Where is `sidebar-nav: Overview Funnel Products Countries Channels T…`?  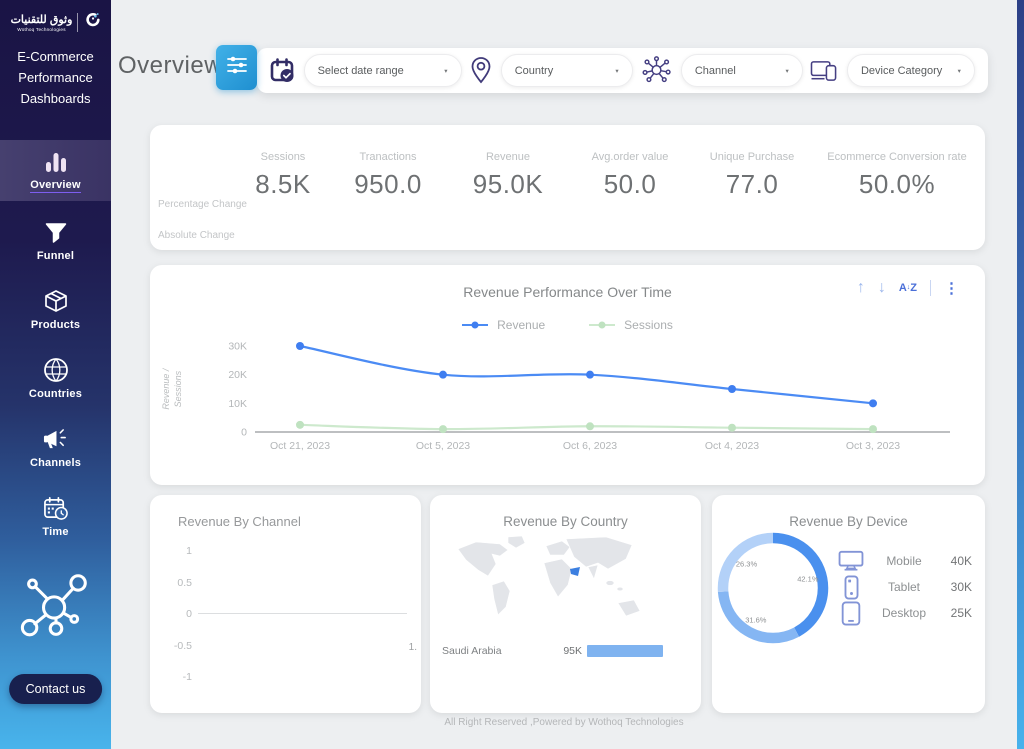 sidebar-nav: Overview Funnel Products Countries Channels T… is located at coordinates (55, 348).